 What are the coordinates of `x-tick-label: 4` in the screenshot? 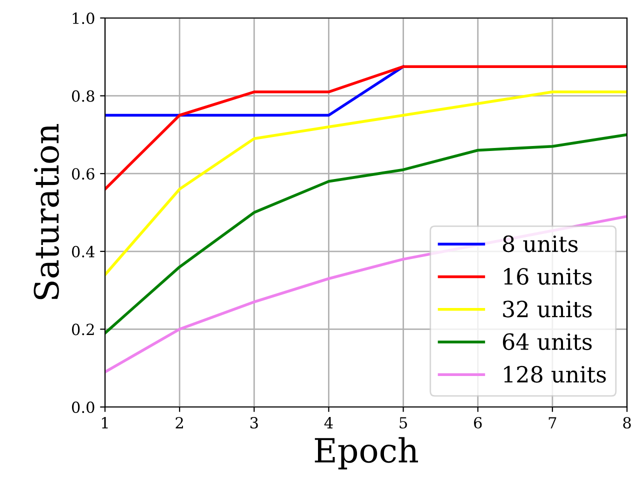 It's located at (328, 422).